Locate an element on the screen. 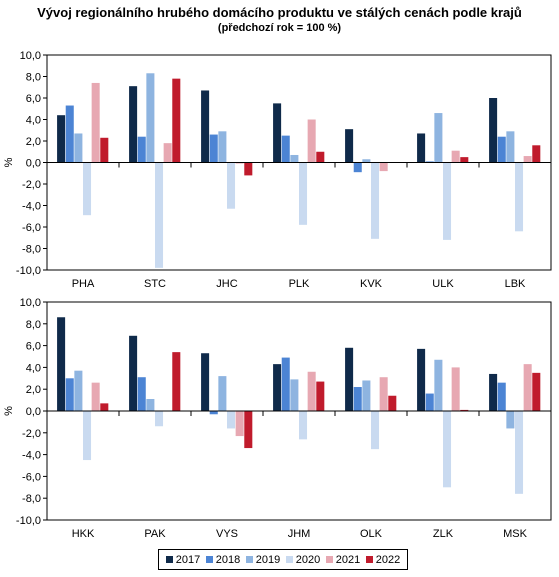 Image resolution: width=559 pixels, height=577 pixels. bar-stc-2022 is located at coordinates (176, 120).